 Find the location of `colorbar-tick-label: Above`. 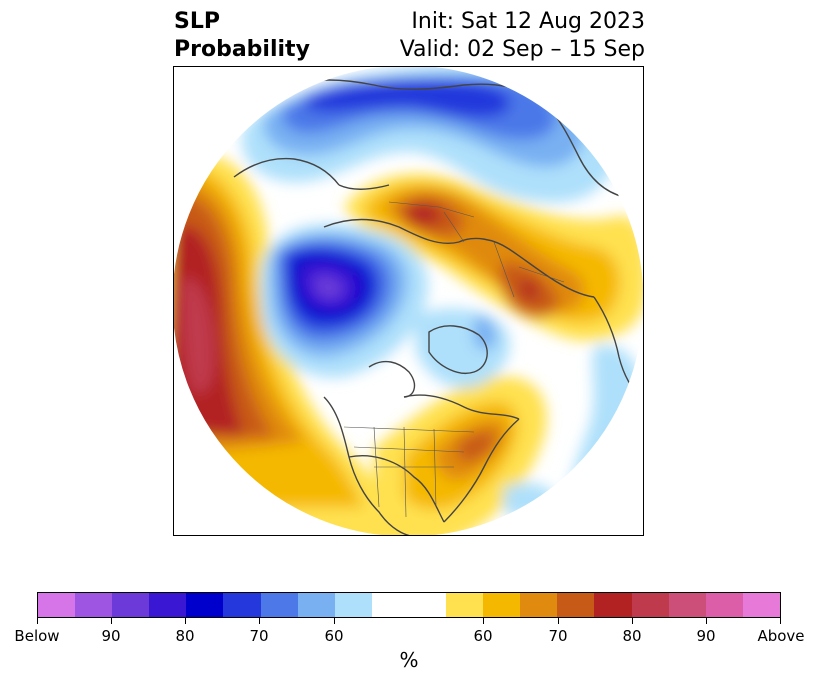

colorbar-tick-label: Above is located at coordinates (781, 636).